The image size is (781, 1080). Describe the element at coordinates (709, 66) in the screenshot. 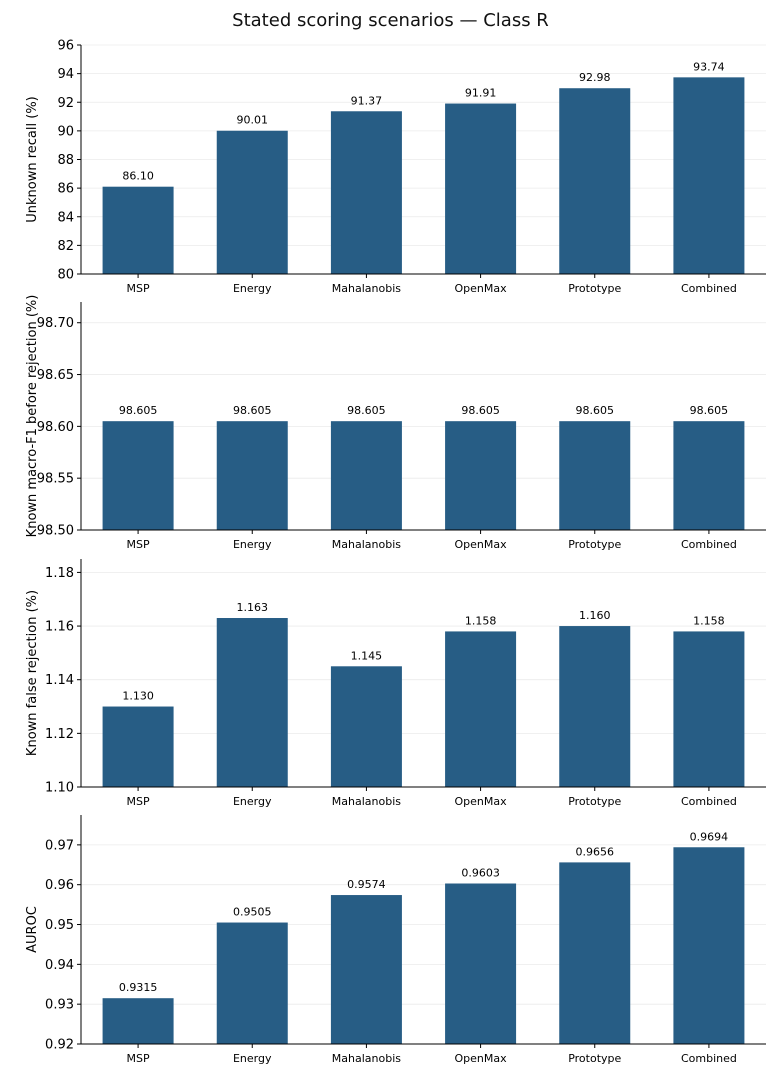

I see `value-label: 93.74` at that location.